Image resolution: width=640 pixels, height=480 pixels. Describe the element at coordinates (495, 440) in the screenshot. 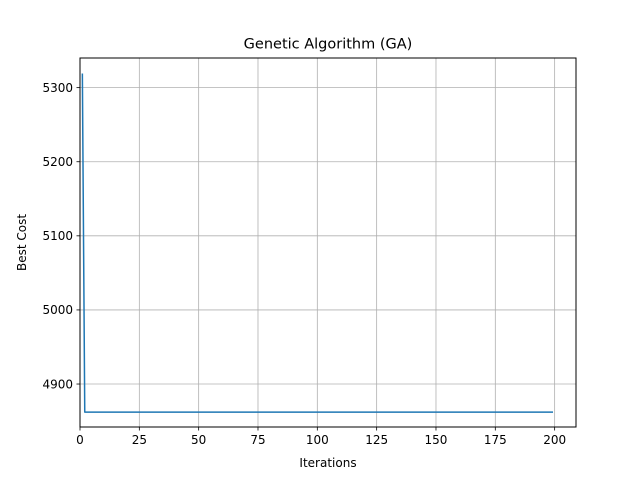

I see `x-tick-label: 175` at that location.